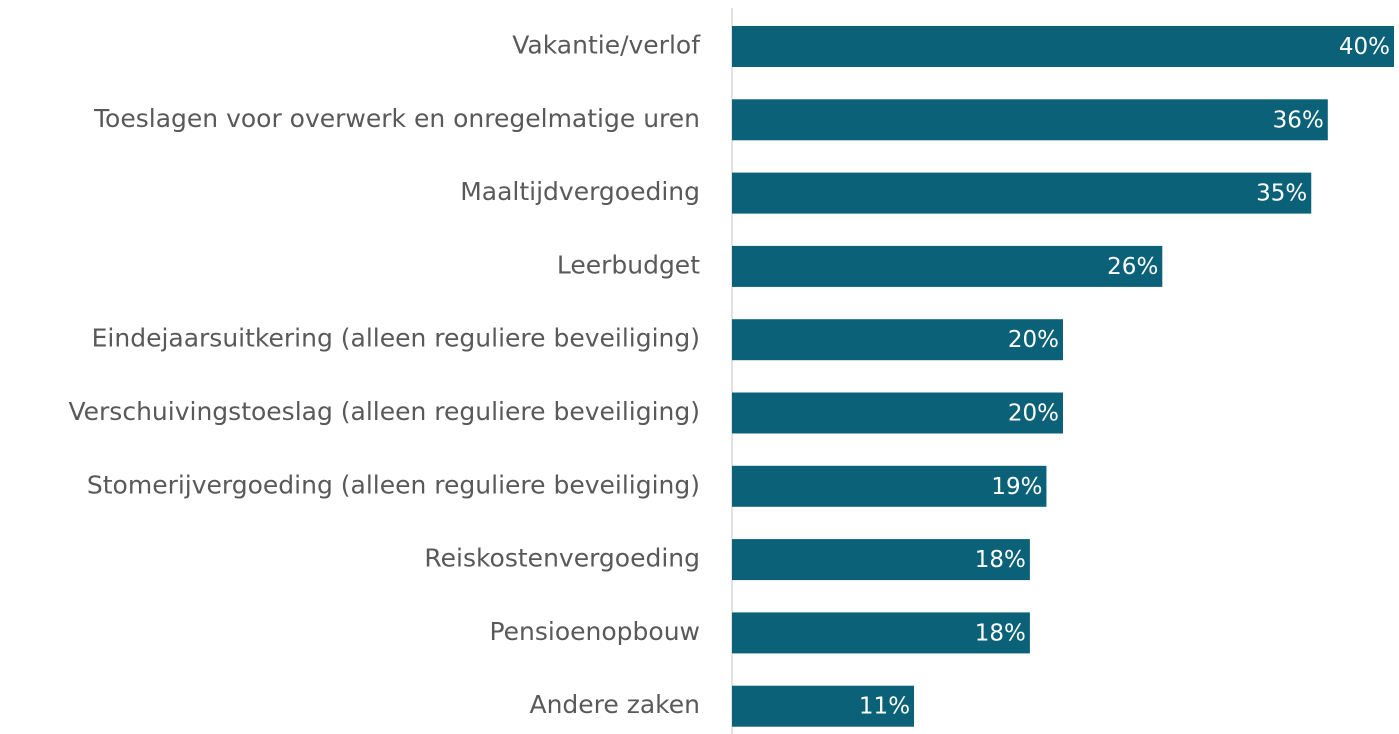  What do you see at coordinates (884, 707) in the screenshot?
I see `value-label: 11%` at bounding box center [884, 707].